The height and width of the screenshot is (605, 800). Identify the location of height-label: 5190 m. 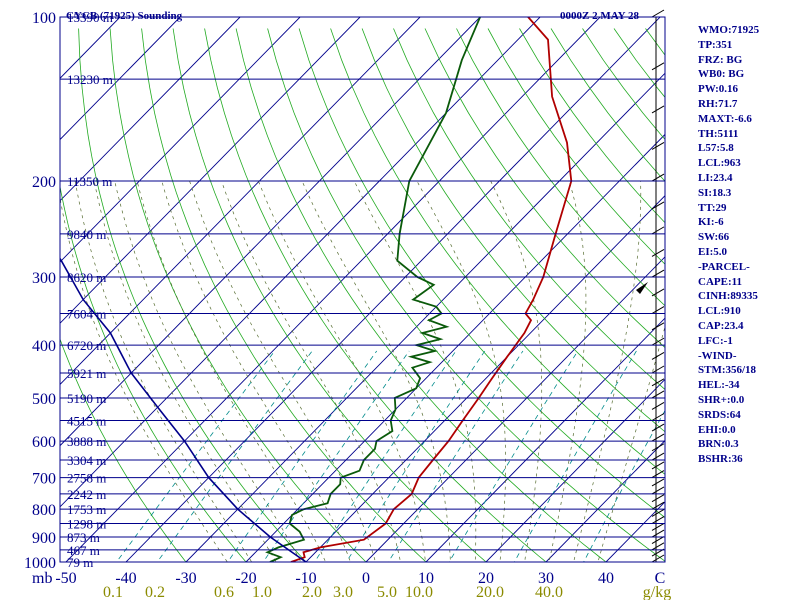
(86, 398).